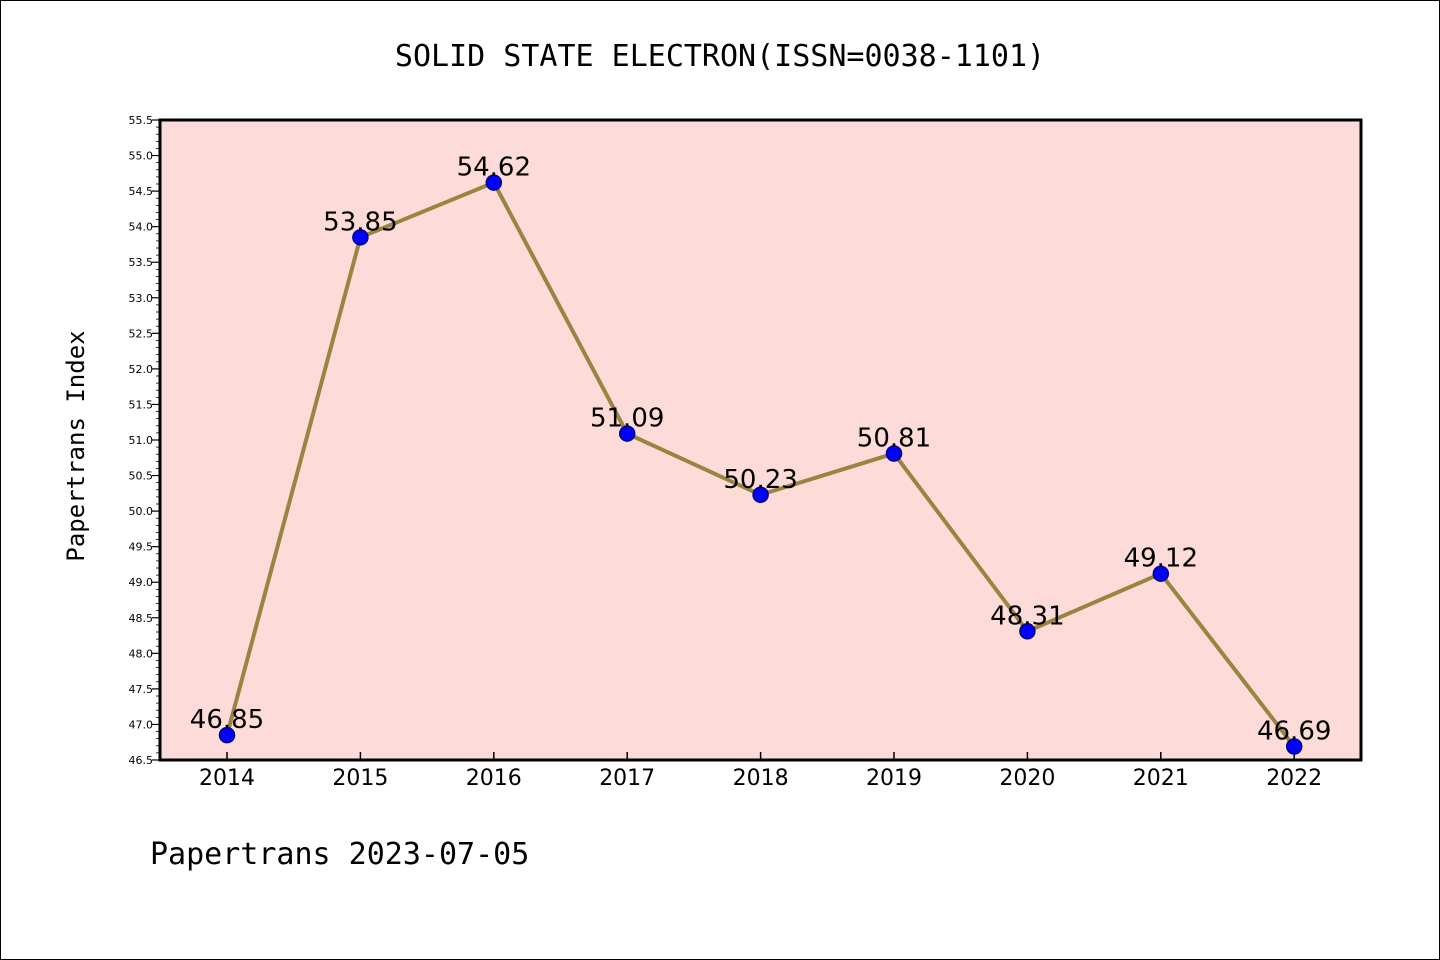  What do you see at coordinates (141, 724) in the screenshot?
I see `y-tick-label: 47.0` at bounding box center [141, 724].